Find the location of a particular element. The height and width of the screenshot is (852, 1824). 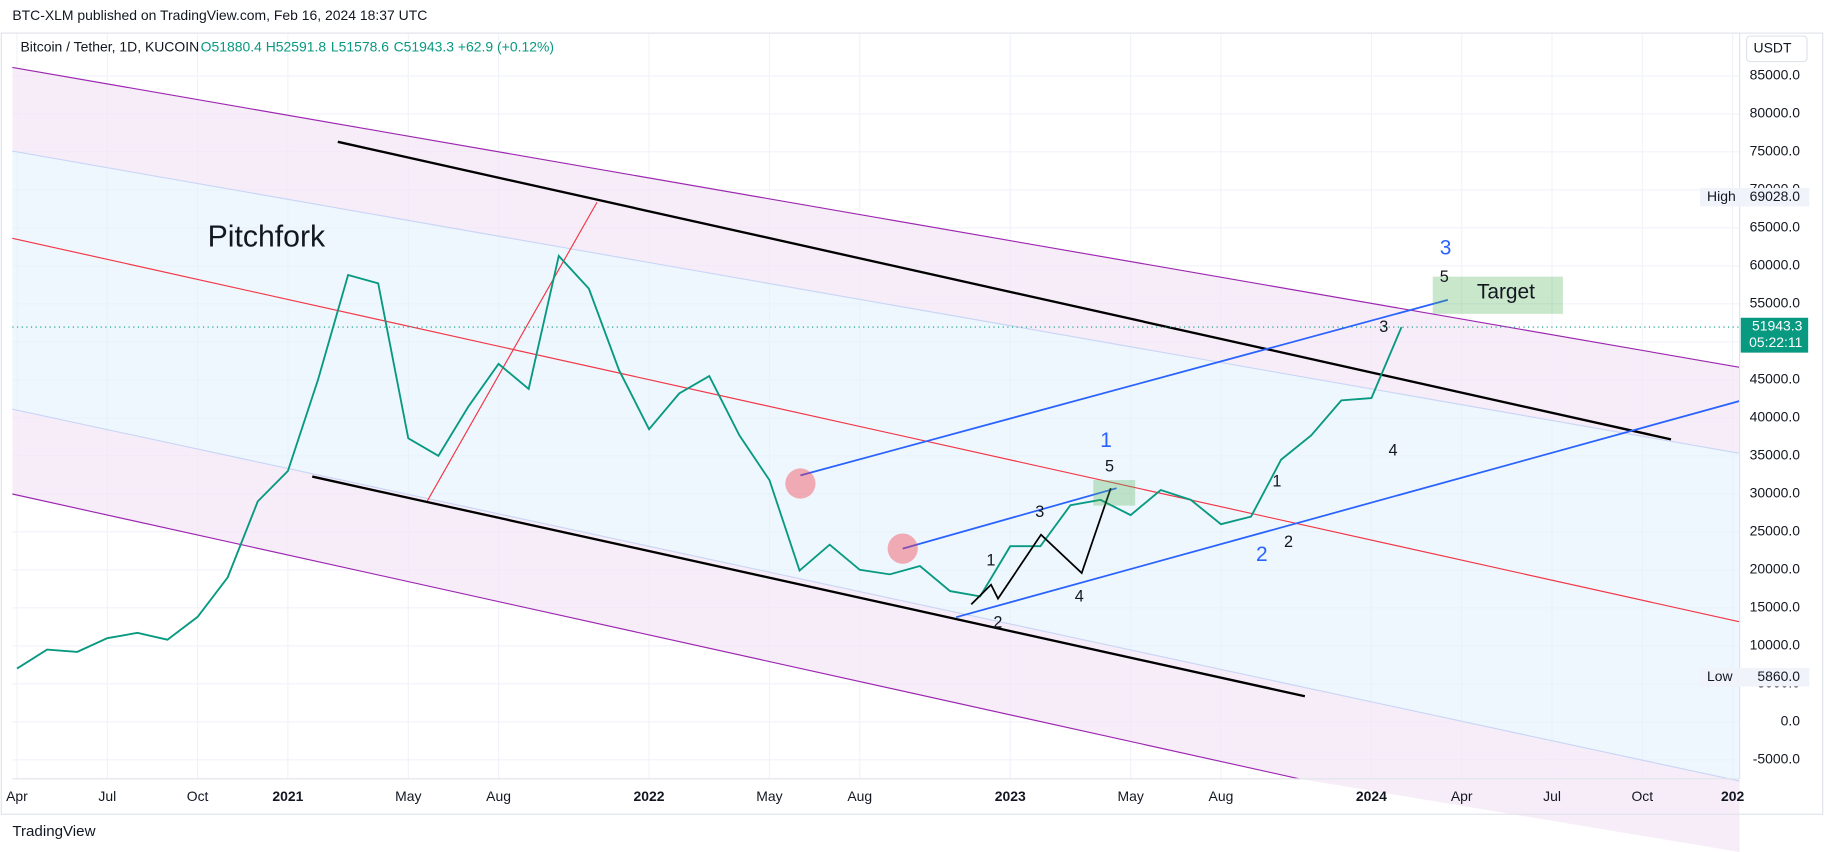

y-tick-label: 60000.0 is located at coordinates (1775, 265).